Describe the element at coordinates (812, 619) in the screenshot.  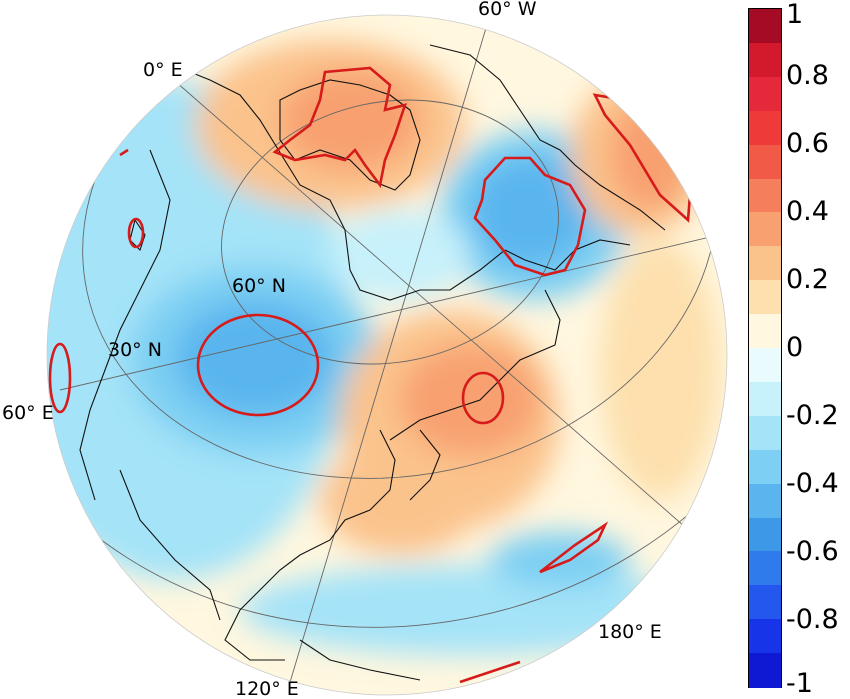
I see `colorbar-tick-label: -0.8` at that location.